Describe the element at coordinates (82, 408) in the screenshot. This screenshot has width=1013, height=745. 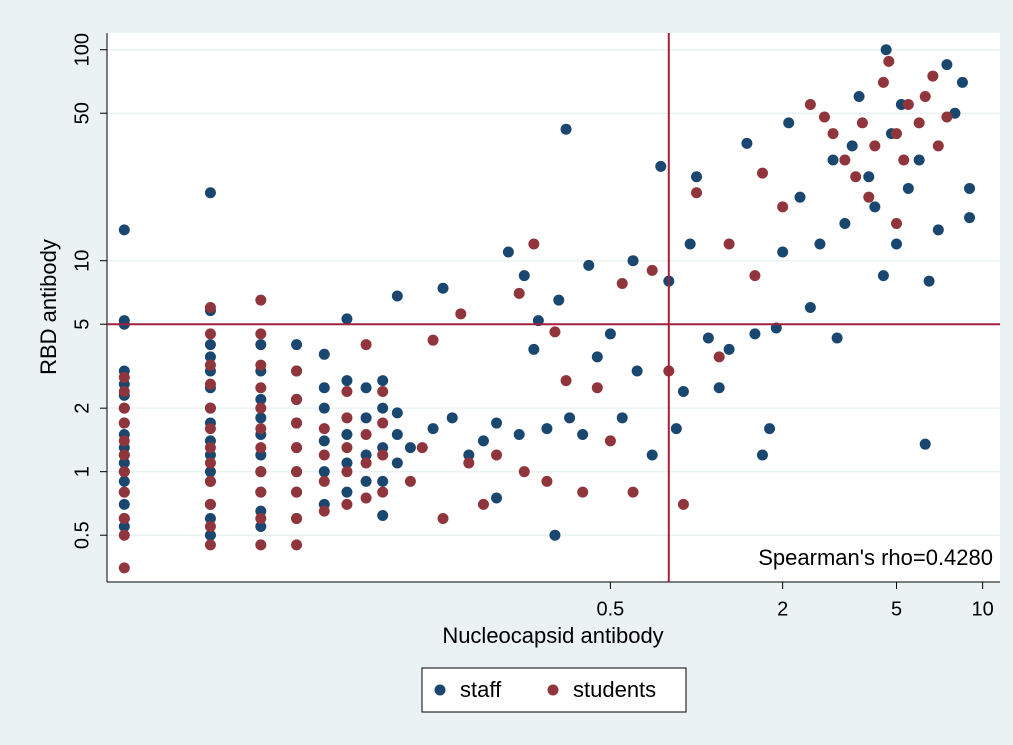
I see `y-tick-label: 2` at that location.